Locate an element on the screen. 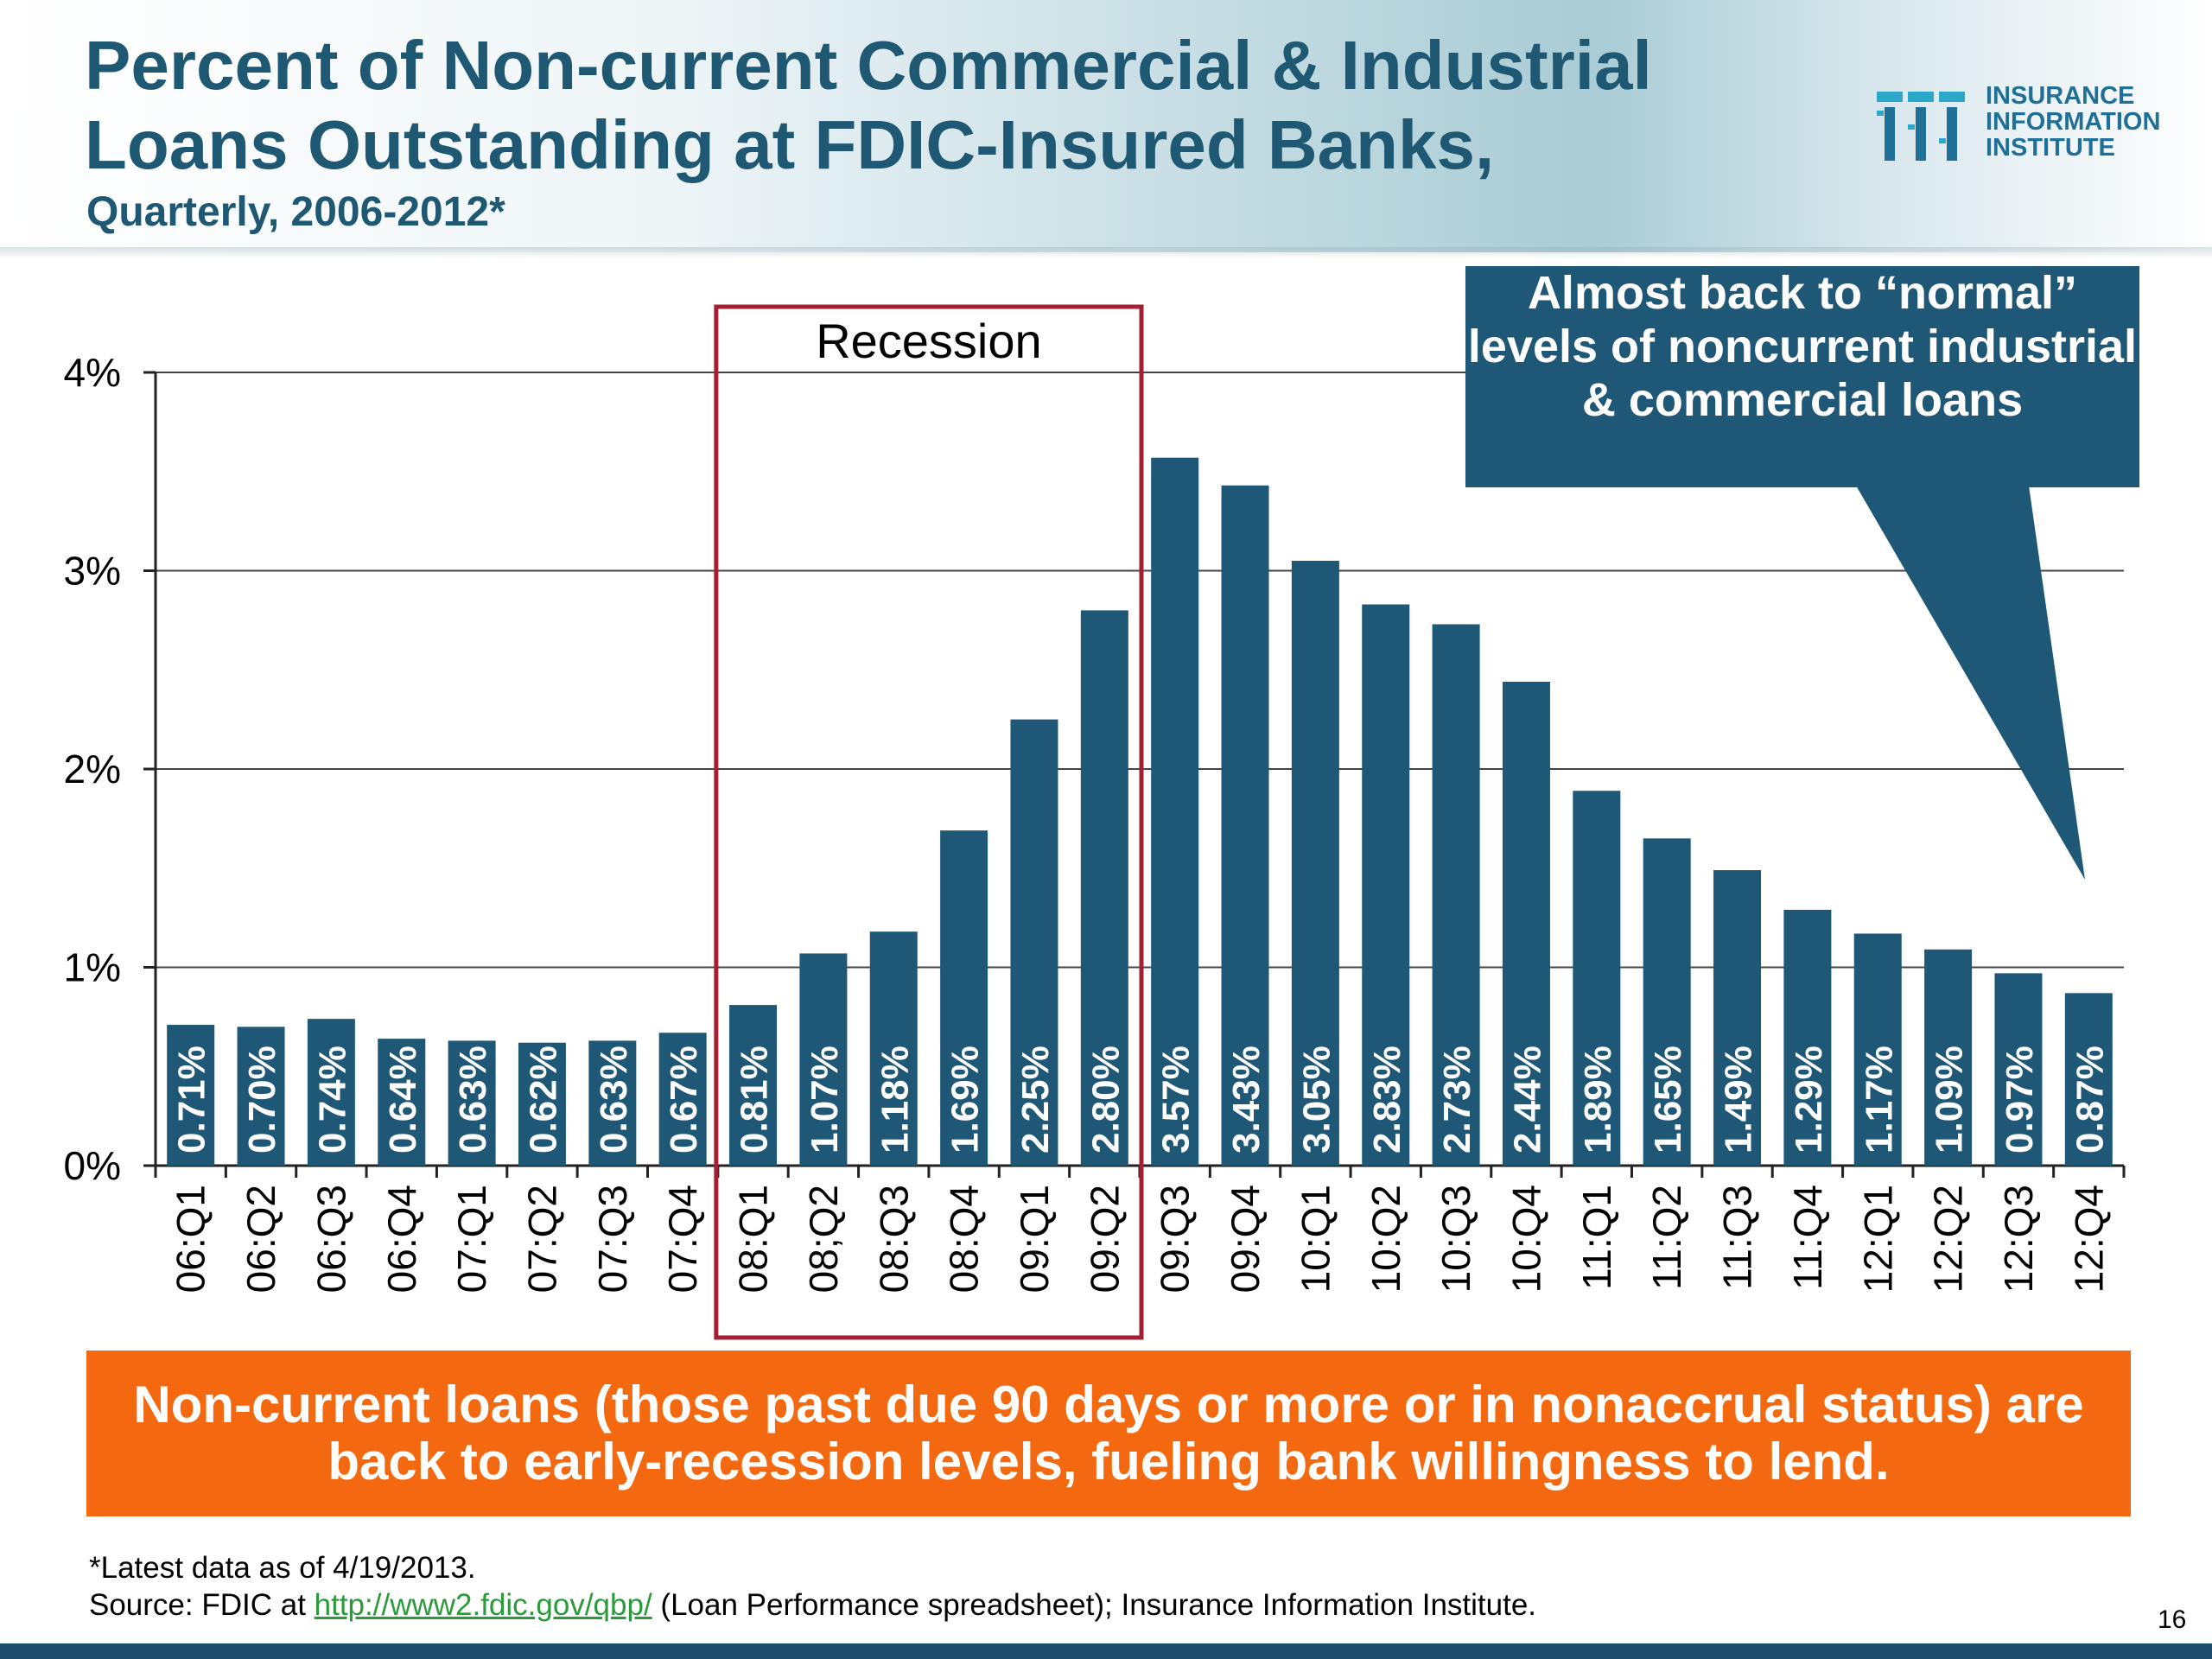 Image resolution: width=2212 pixels, height=1659 pixels. logo-line-2: INFORMATION is located at coordinates (2073, 122).